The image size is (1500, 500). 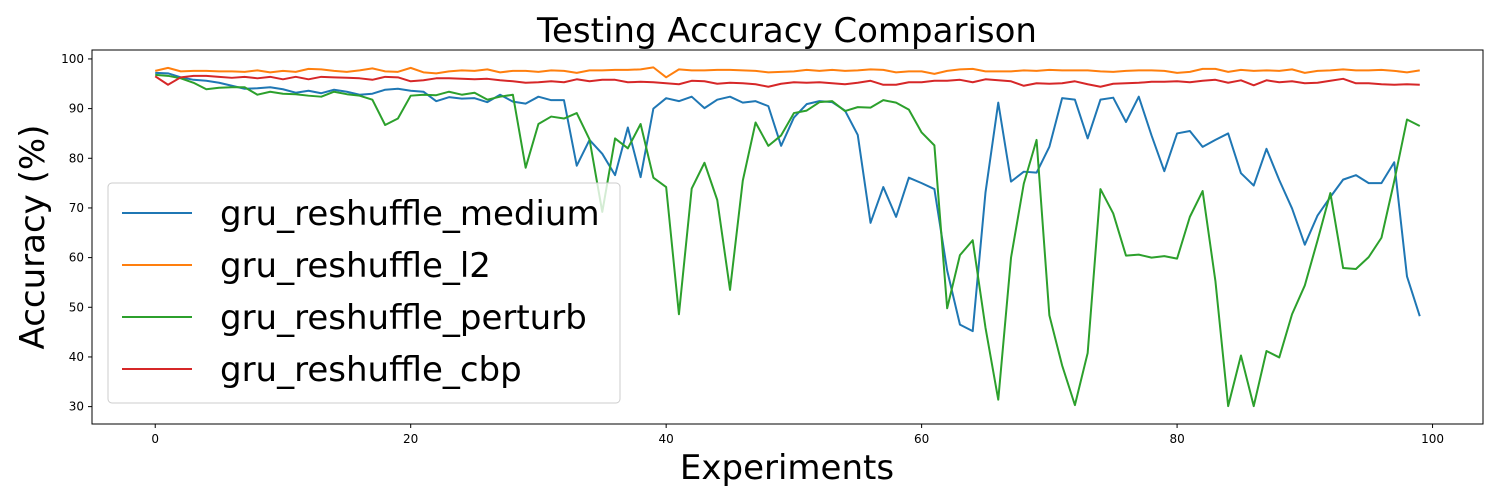 I want to click on y-tick-label: 90, so click(x=76, y=109).